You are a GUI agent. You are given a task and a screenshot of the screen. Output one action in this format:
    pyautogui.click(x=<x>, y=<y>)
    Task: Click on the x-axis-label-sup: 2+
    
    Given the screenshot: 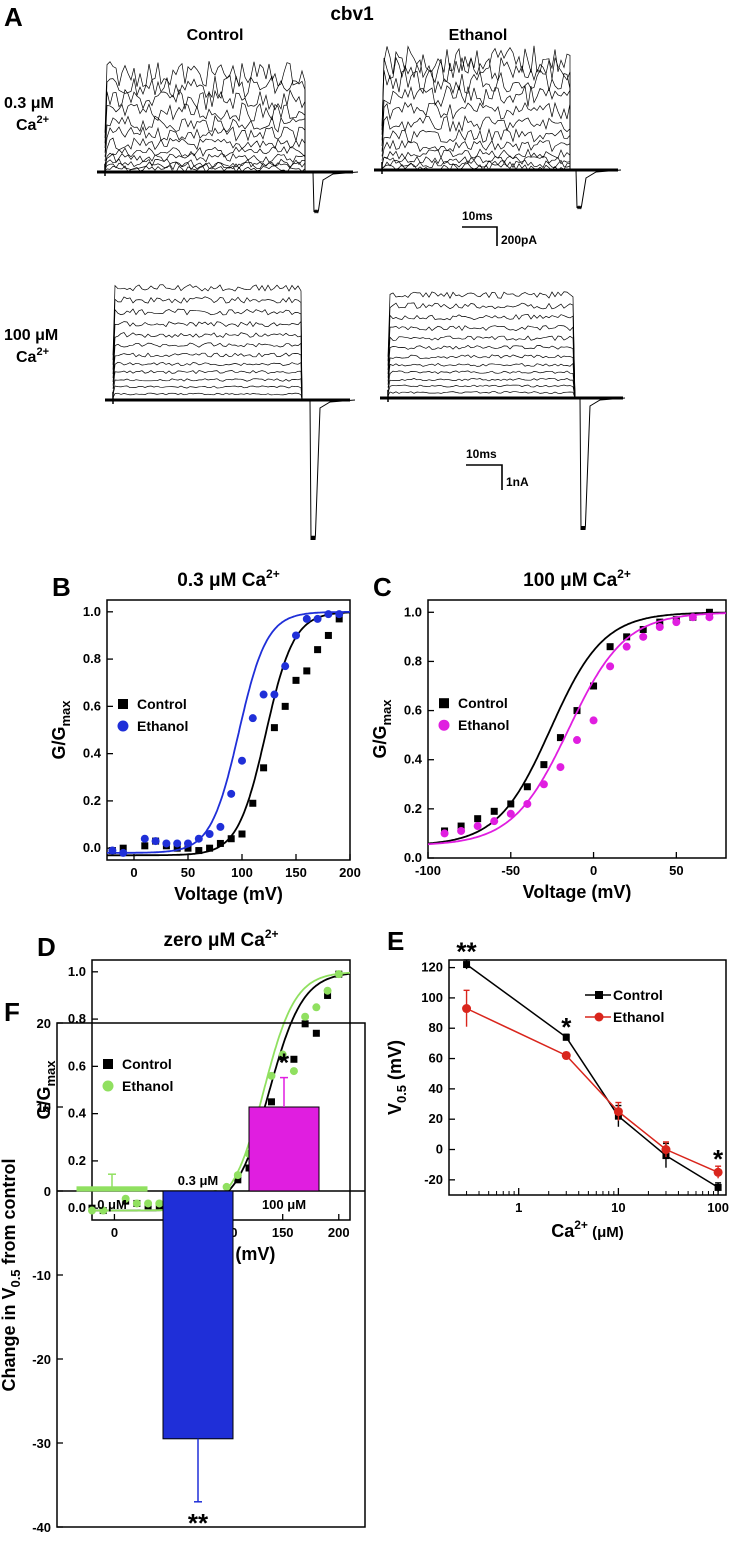 What is the action you would take?
    pyautogui.click(x=581, y=1225)
    